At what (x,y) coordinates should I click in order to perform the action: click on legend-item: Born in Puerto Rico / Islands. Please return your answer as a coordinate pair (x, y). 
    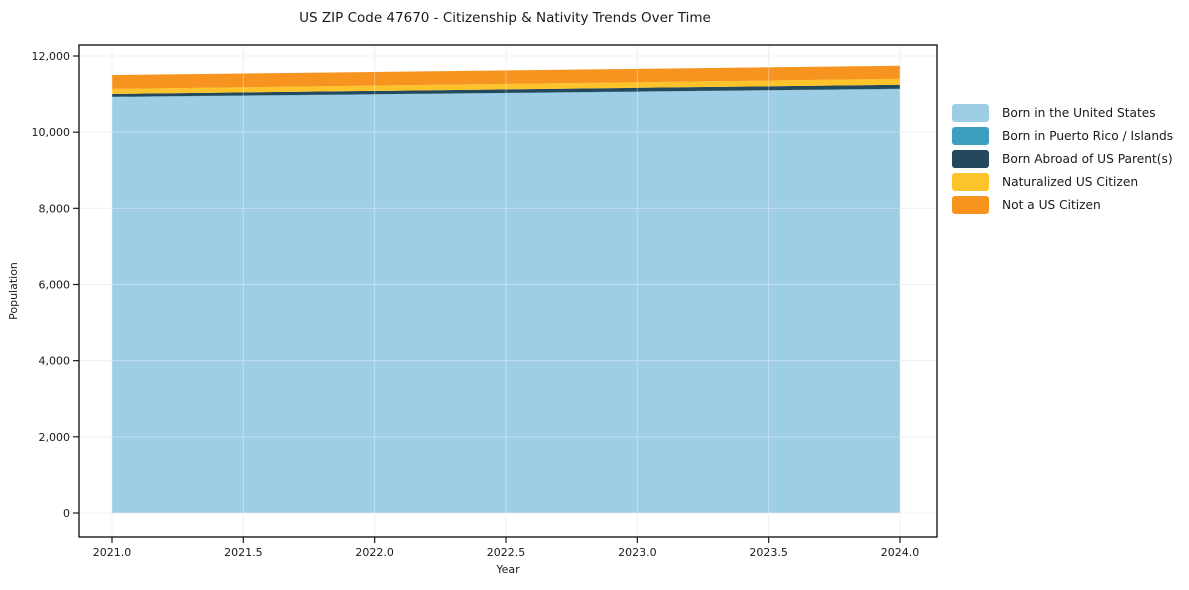
    Looking at the image, I should click on (1062, 136).